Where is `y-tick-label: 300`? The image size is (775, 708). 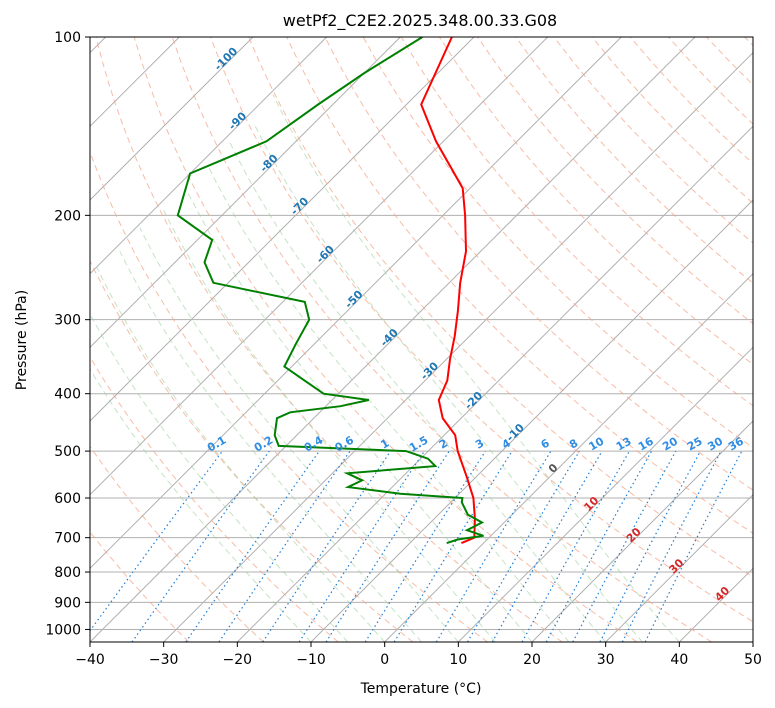
y-tick-label: 300 is located at coordinates (67, 321).